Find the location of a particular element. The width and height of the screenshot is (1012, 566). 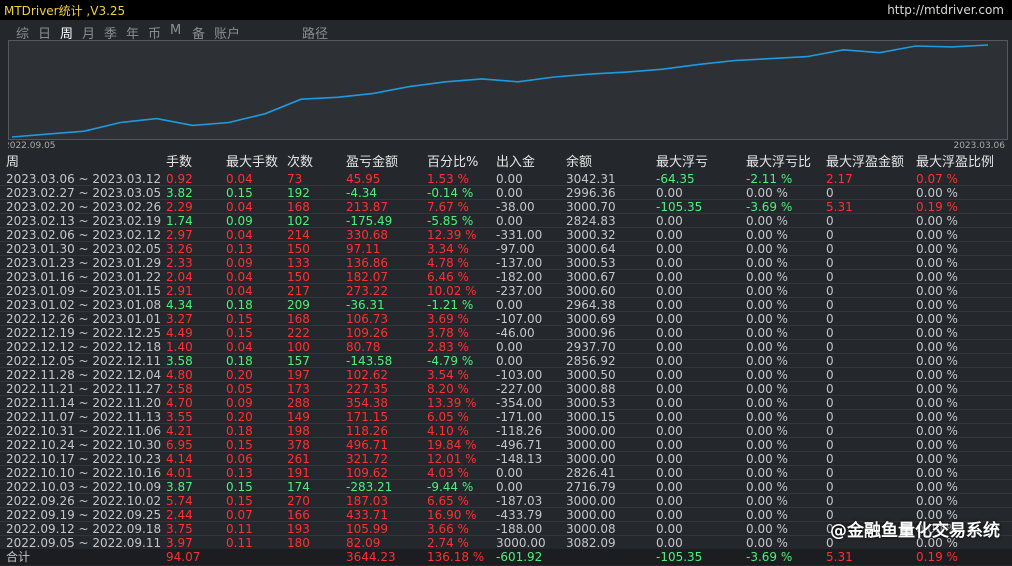

table-cell: 3.55 is located at coordinates (179, 417).